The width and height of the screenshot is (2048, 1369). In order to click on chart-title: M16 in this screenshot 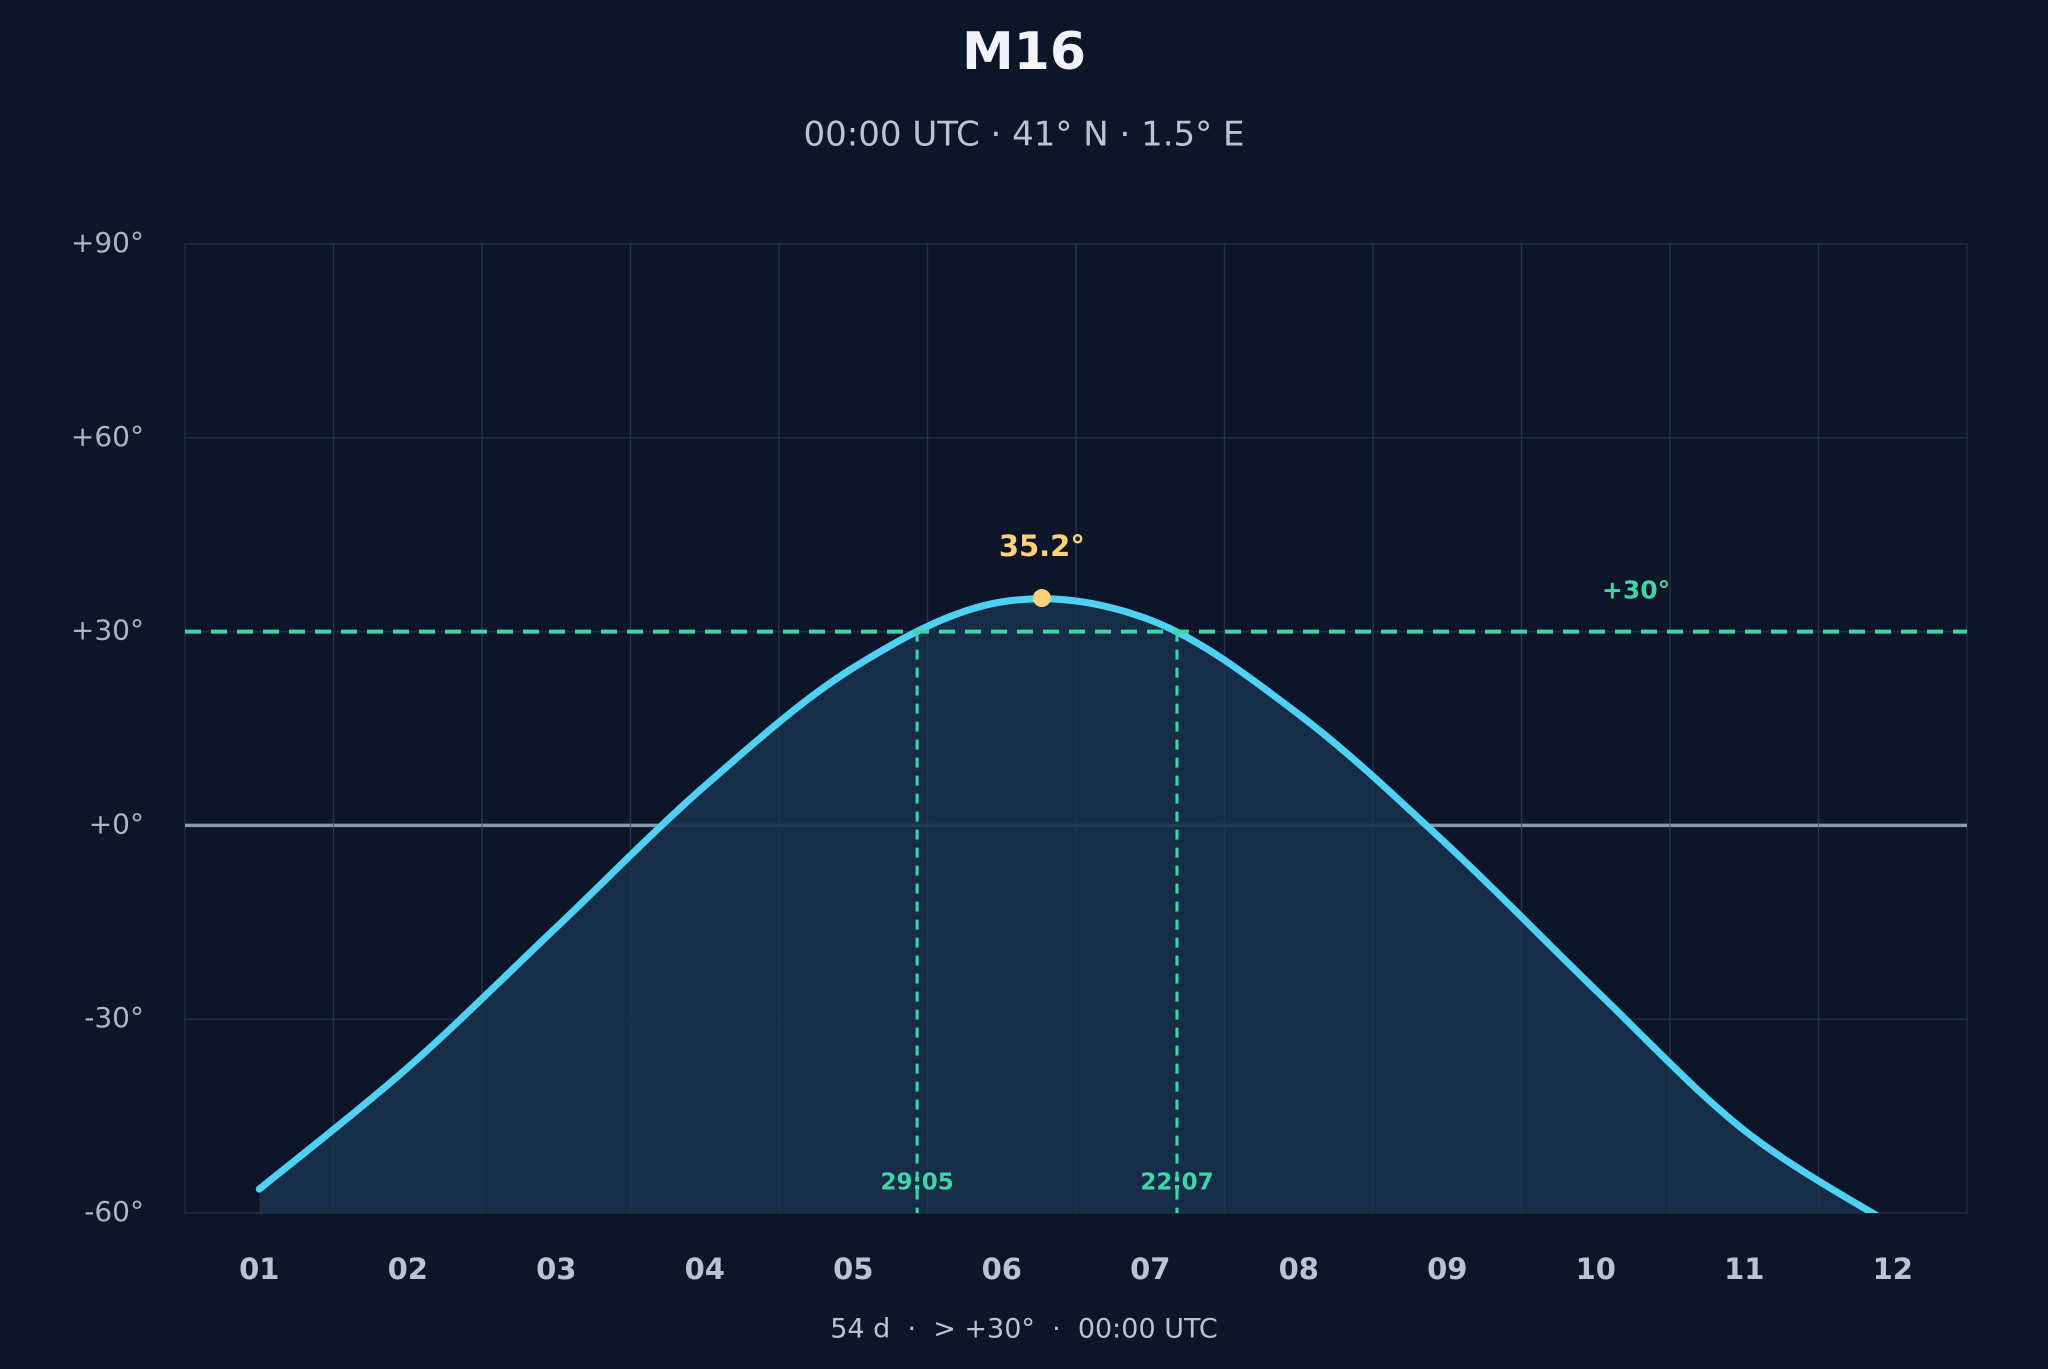, I will do `click(1024, 52)`.